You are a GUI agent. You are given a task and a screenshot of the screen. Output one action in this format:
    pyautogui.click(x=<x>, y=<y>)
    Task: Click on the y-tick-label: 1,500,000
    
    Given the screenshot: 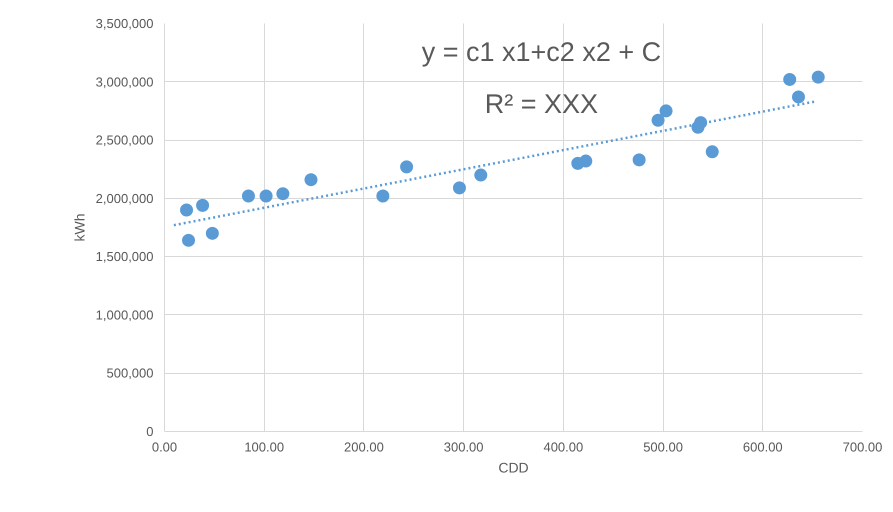 What is the action you would take?
    pyautogui.click(x=125, y=256)
    